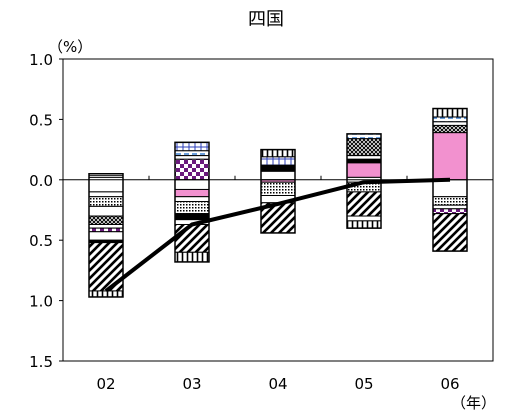  Describe the element at coordinates (41, 362) in the screenshot. I see `y-tick-label: 1.5` at that location.